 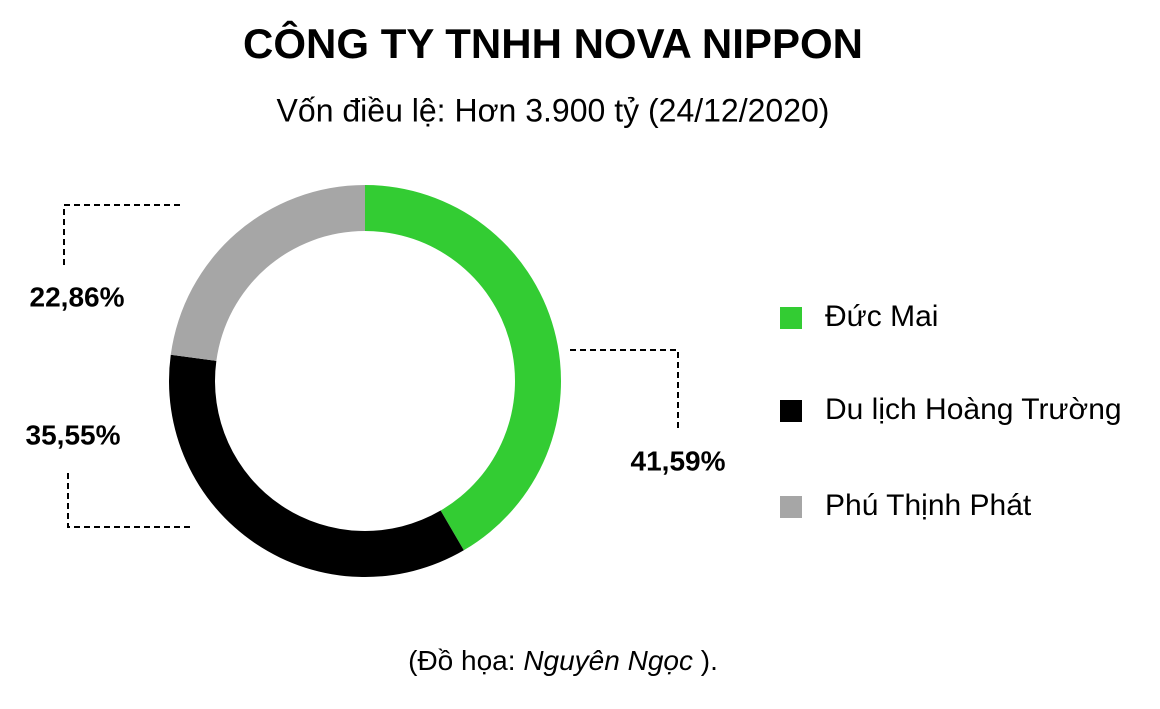 I want to click on credit-suffix: )., so click(x=705, y=660).